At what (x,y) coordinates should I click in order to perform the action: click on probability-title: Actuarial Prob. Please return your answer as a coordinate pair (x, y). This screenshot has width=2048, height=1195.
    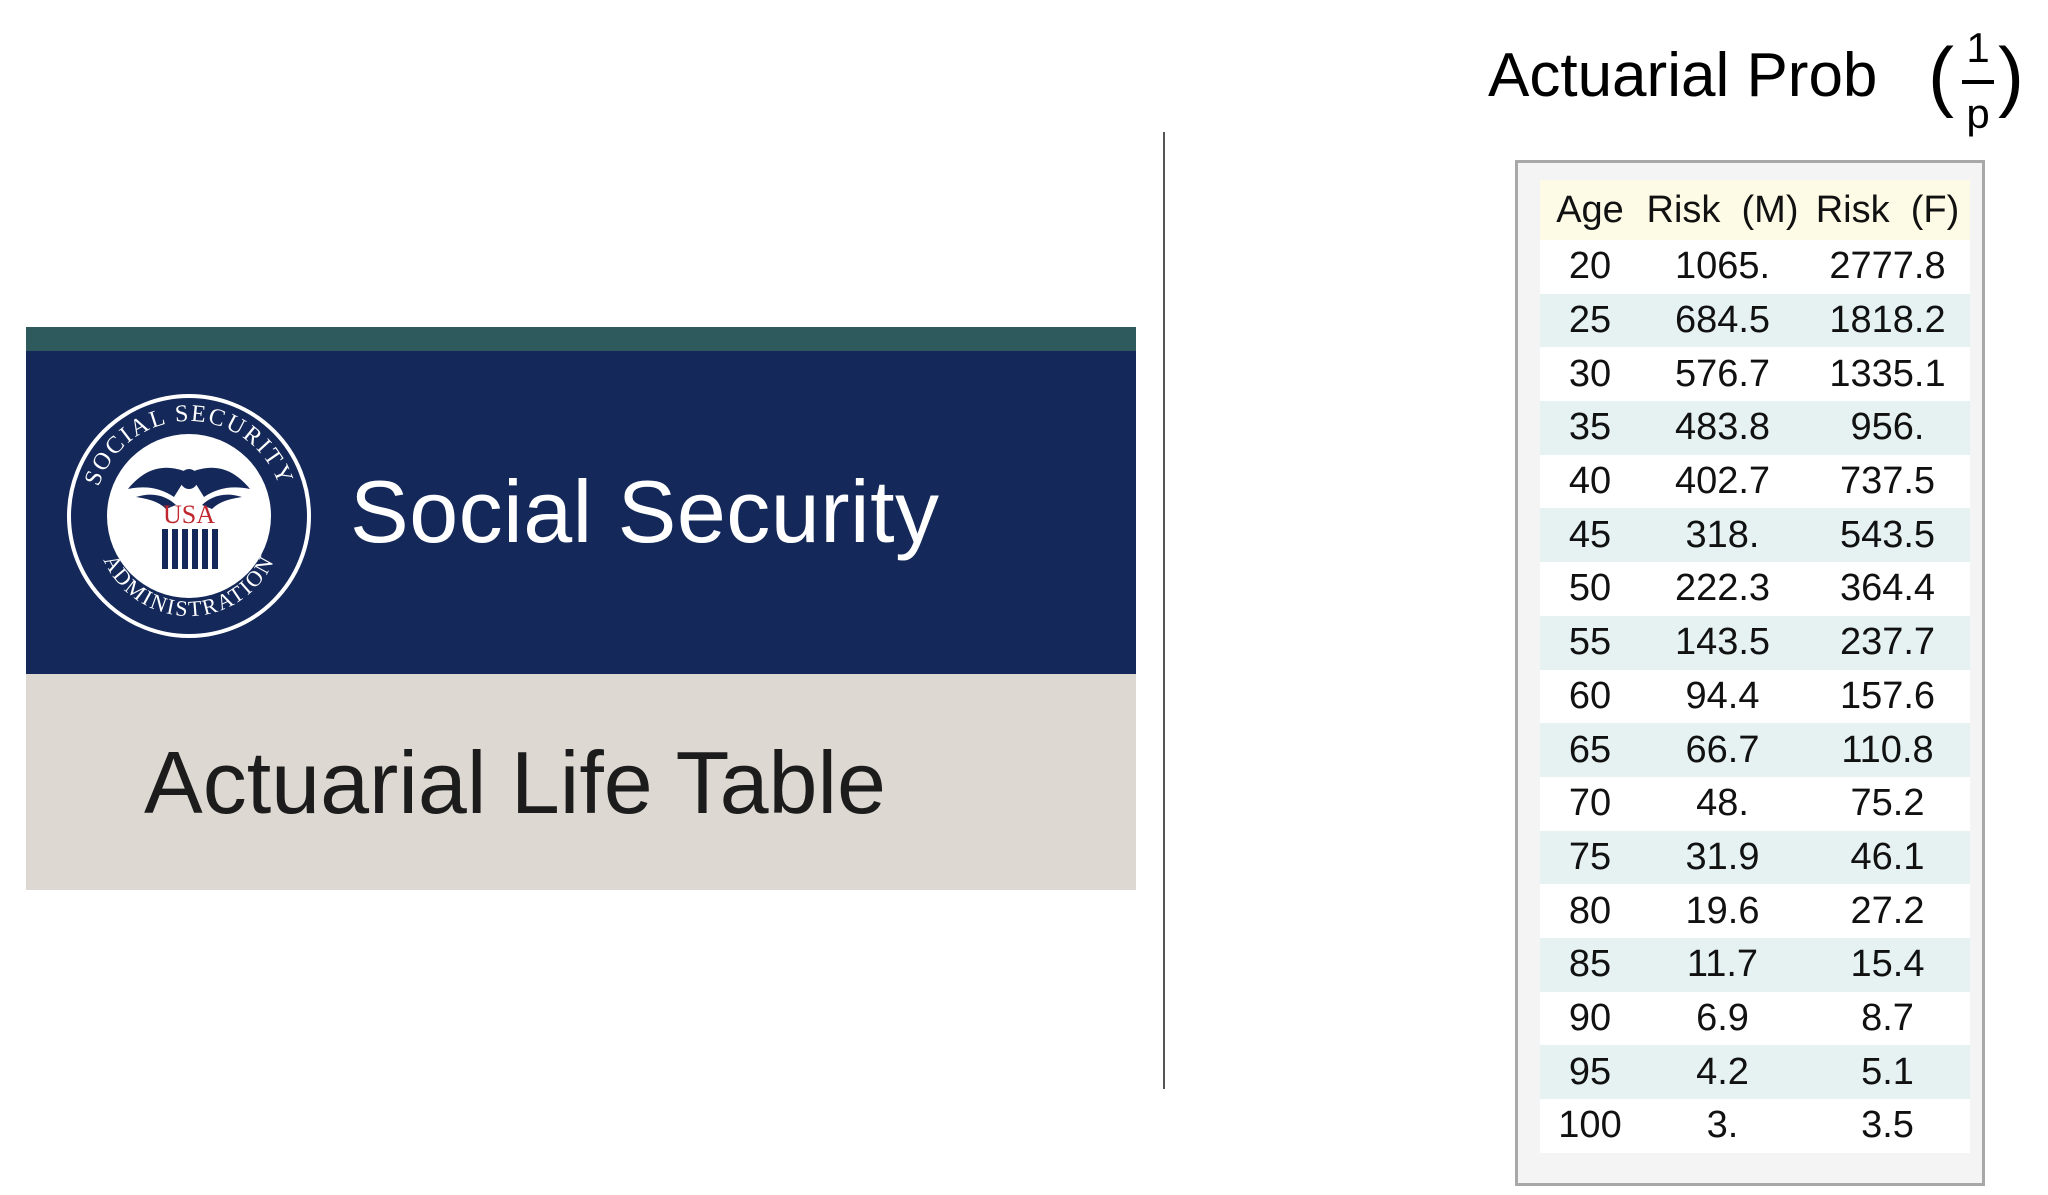
    Looking at the image, I should click on (1683, 75).